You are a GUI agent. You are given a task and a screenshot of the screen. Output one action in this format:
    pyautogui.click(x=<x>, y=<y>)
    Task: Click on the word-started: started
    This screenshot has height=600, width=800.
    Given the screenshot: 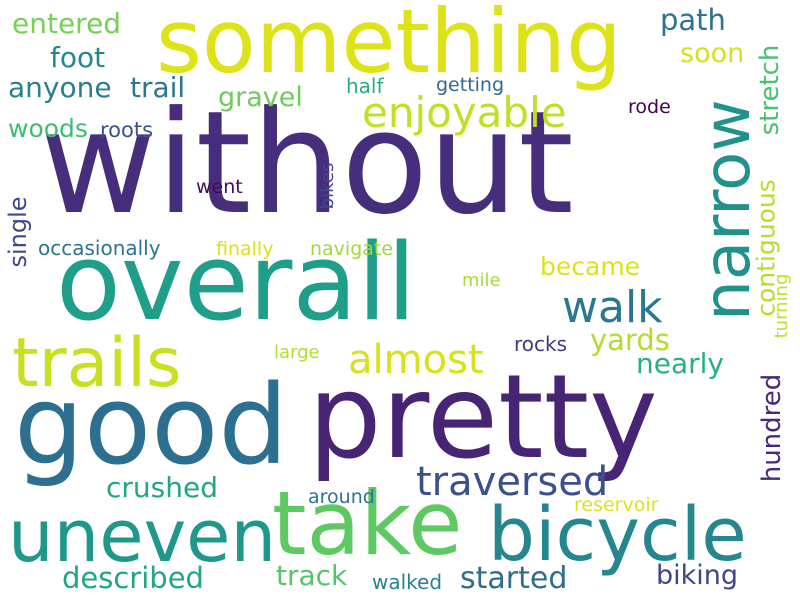 What is the action you would take?
    pyautogui.click(x=514, y=578)
    